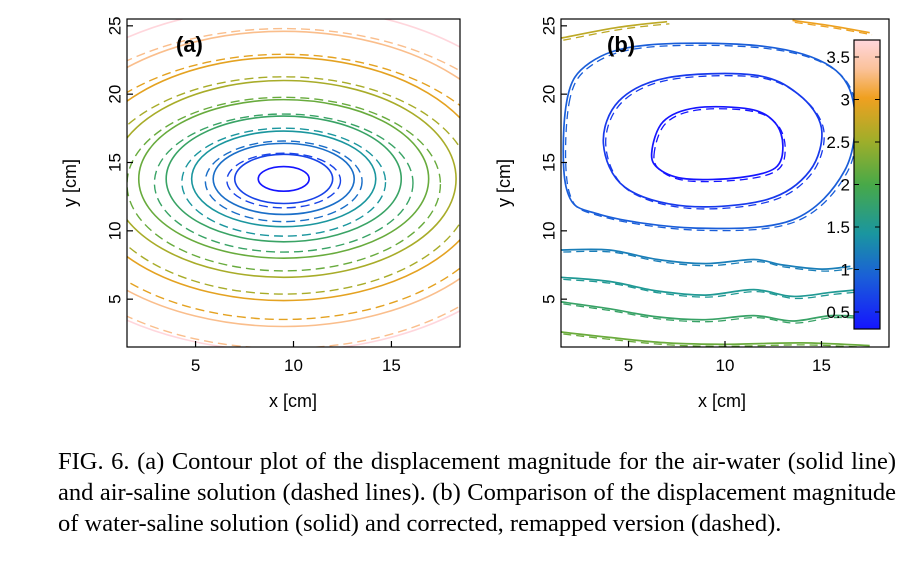 The width and height of the screenshot is (920, 582). What do you see at coordinates (189, 44) in the screenshot?
I see `panel-a-label: (a)` at bounding box center [189, 44].